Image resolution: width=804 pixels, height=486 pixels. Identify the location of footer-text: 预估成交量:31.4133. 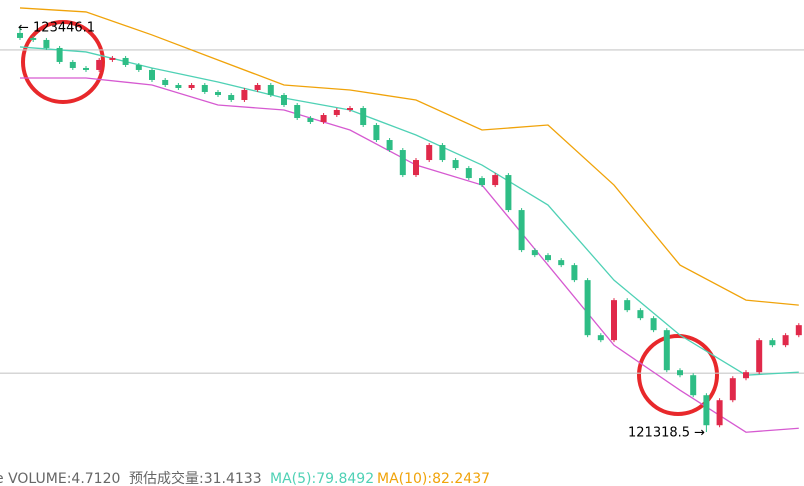
(195, 478).